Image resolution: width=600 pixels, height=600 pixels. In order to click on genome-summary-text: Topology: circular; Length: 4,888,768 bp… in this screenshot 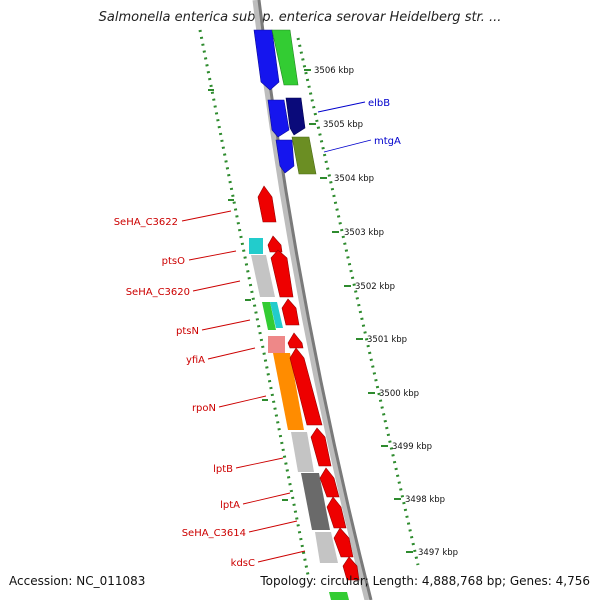, I will do `click(425, 581)`.